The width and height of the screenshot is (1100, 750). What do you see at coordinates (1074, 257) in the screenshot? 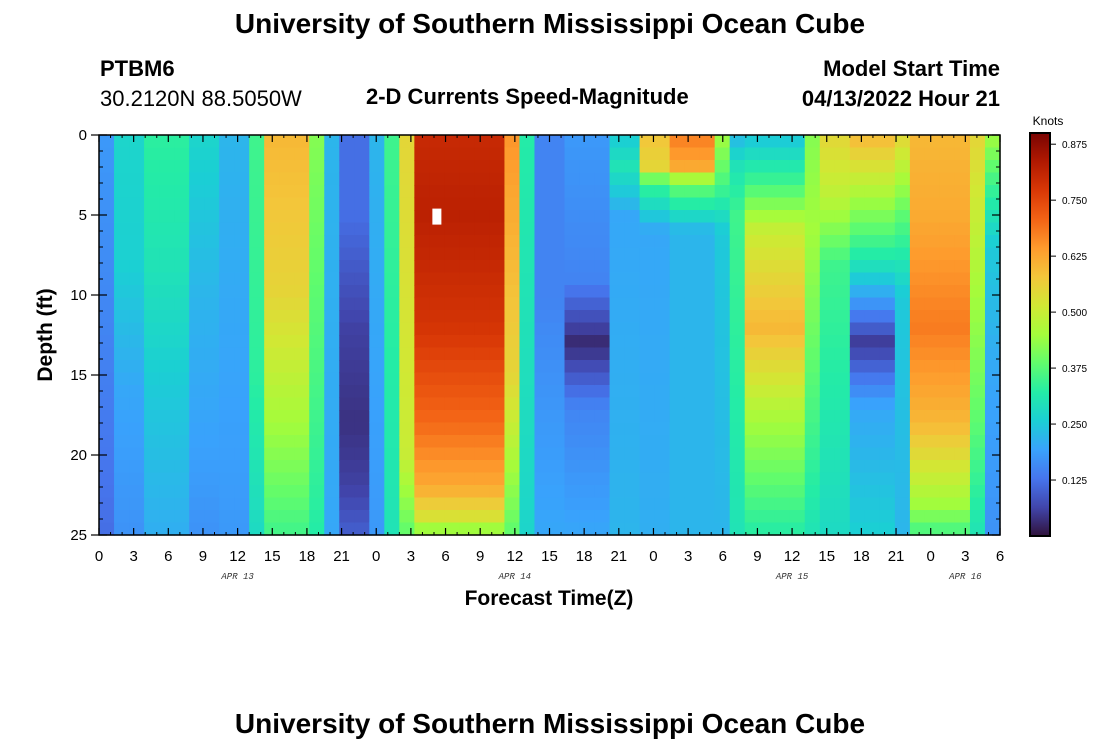
I see `colorbar-tick-label: 0.625` at bounding box center [1074, 257].